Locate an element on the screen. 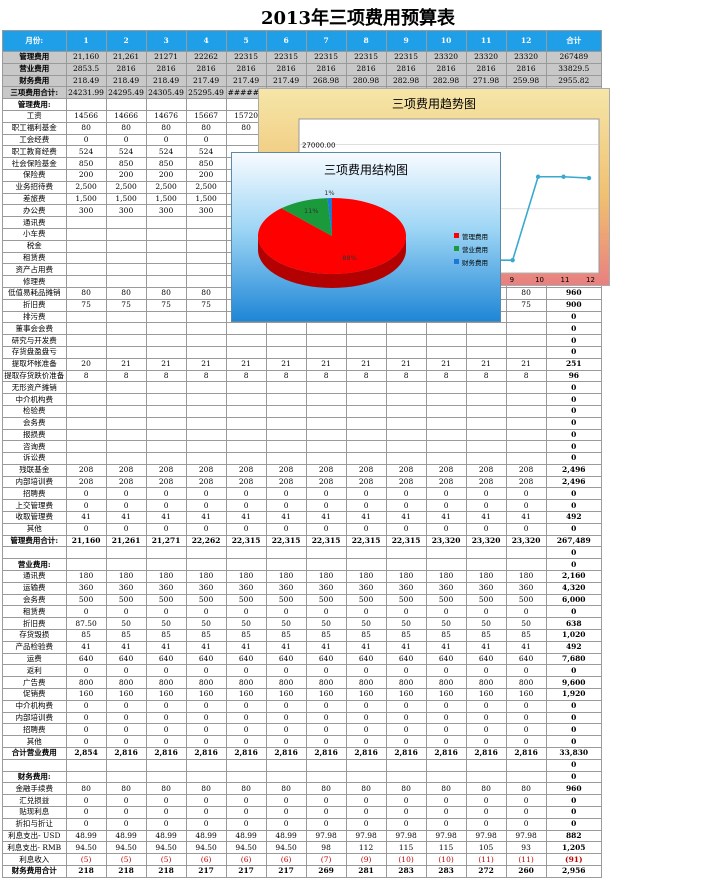  row-label: 上交管理费 is located at coordinates (34, 506).